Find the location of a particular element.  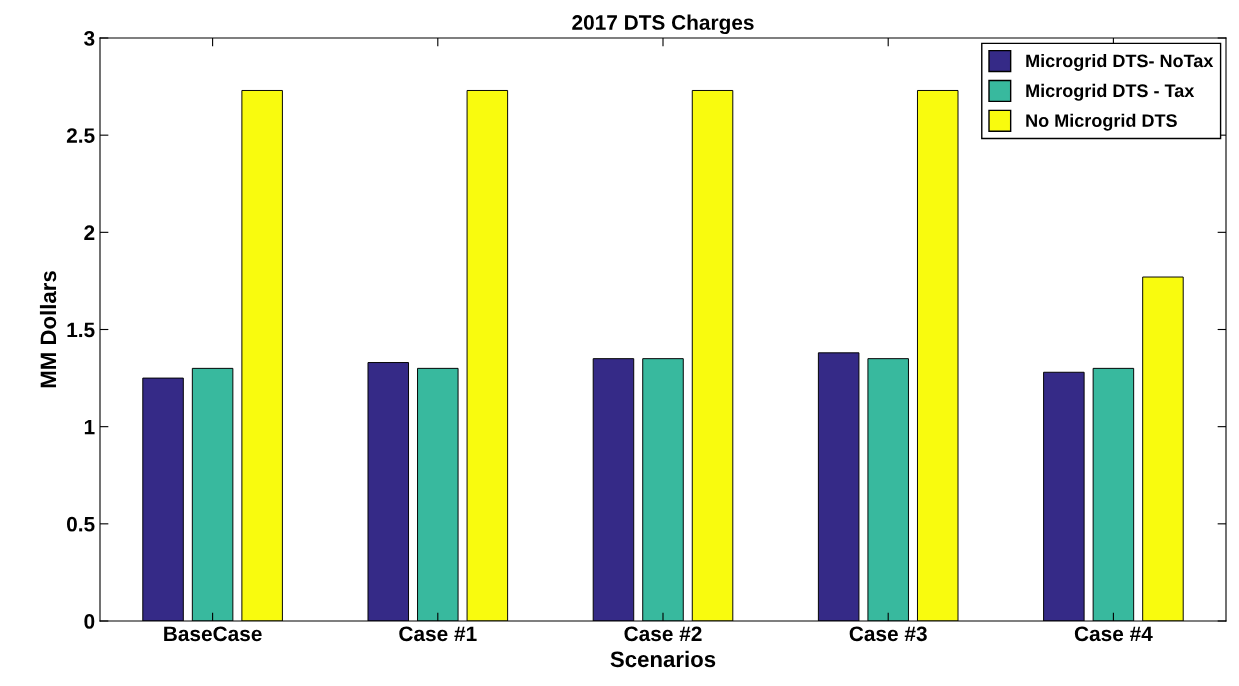

y-axis-title: MM Dollars is located at coordinates (48, 329).